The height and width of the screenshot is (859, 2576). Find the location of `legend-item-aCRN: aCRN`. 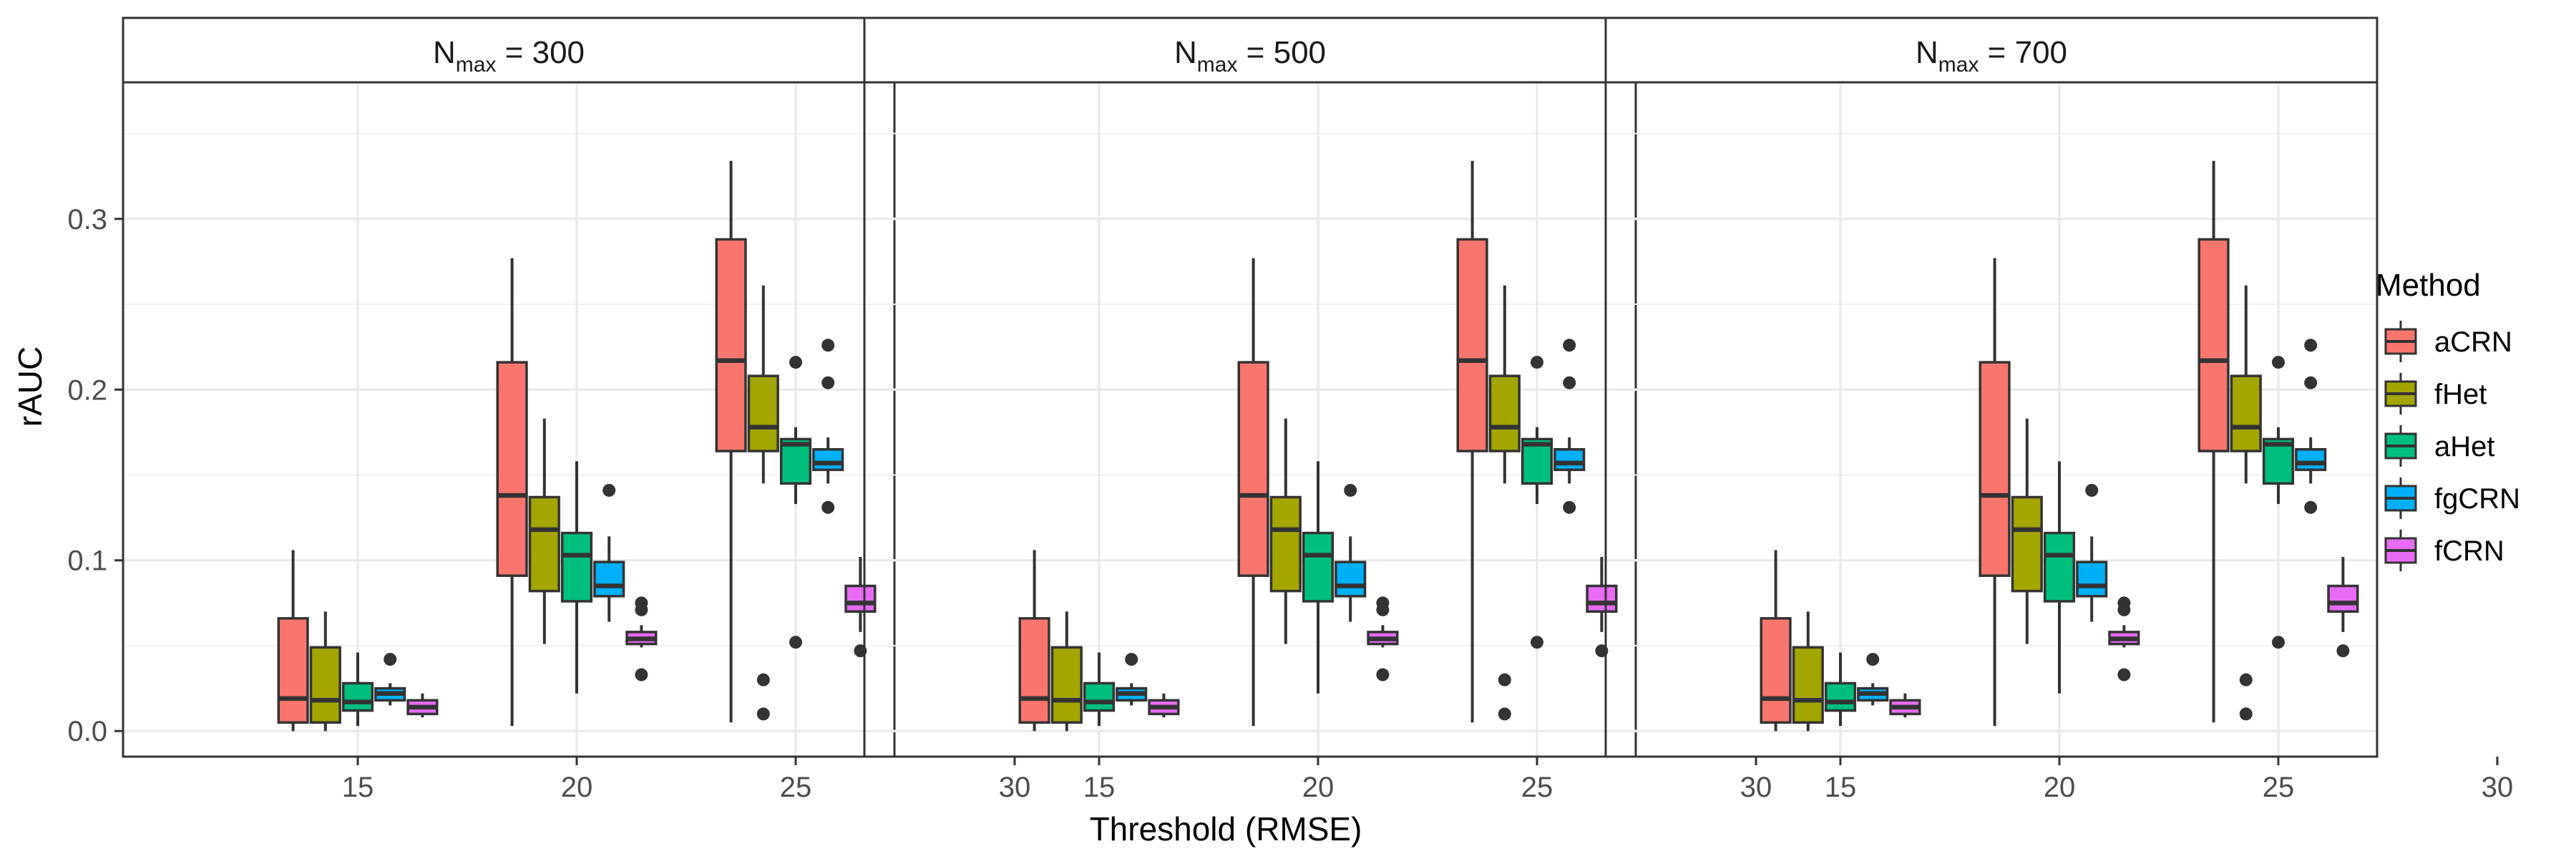

legend-item-aCRN: aCRN is located at coordinates (2448, 341).